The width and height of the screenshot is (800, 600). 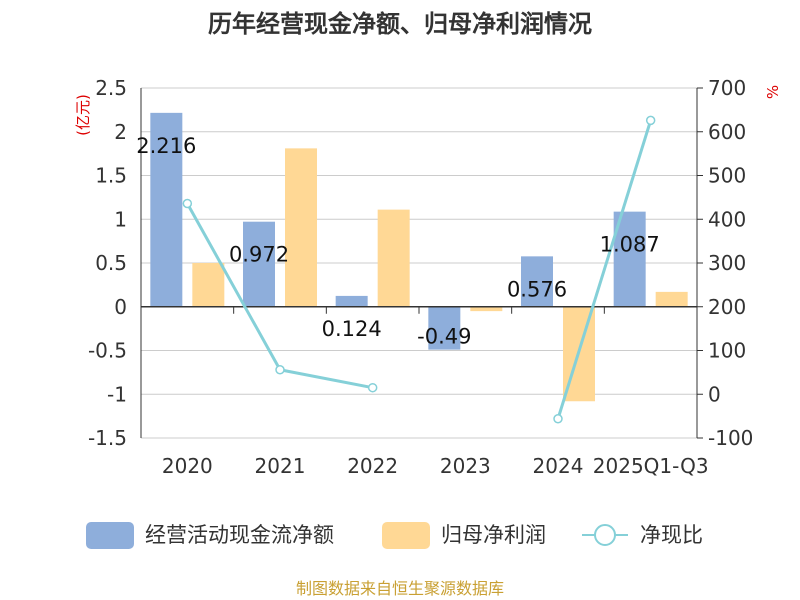 I want to click on source-note: 制图数据来自恒生聚源数据库, so click(x=400, y=588).